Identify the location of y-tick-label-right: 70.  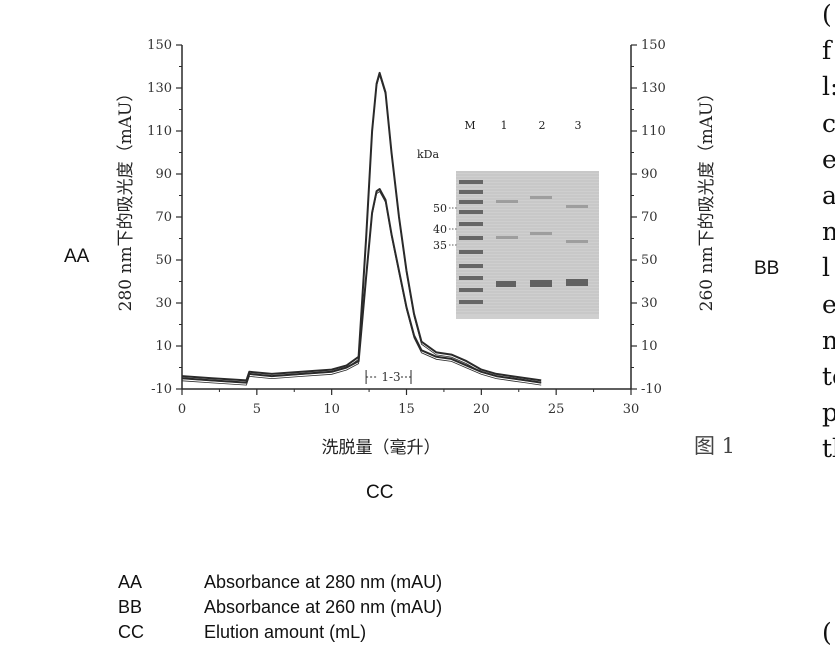
(649, 217).